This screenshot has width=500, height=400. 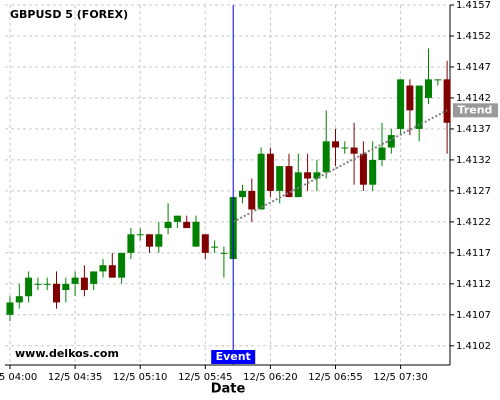 What do you see at coordinates (473, 222) in the screenshot?
I see `y-tick-label: 1.4122` at bounding box center [473, 222].